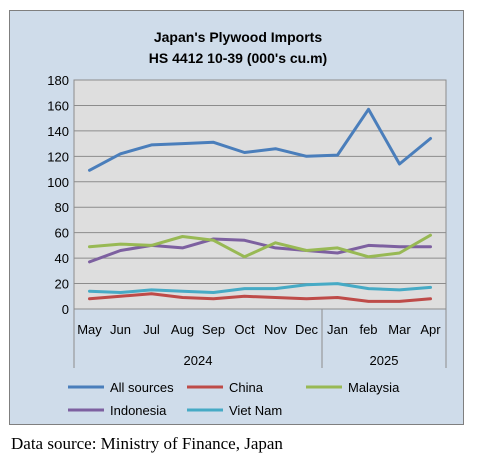 This screenshot has width=484, height=464. Describe the element at coordinates (384, 360) in the screenshot. I see `x-group-label: 2025` at that location.